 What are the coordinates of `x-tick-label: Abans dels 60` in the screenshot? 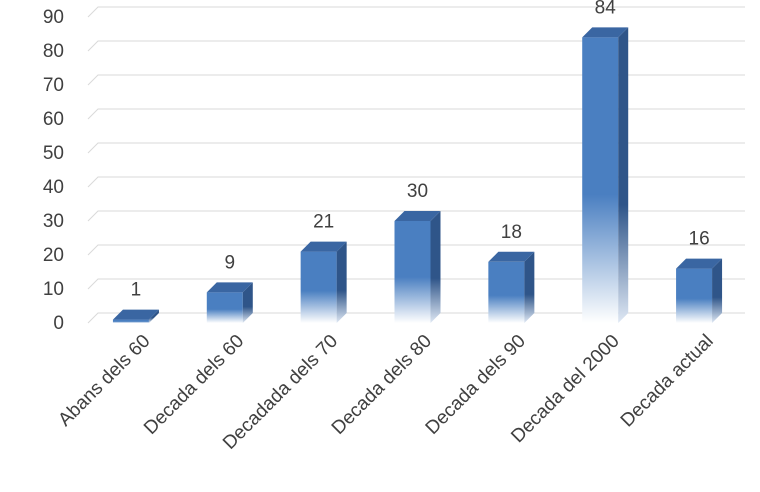 It's located at (104, 381).